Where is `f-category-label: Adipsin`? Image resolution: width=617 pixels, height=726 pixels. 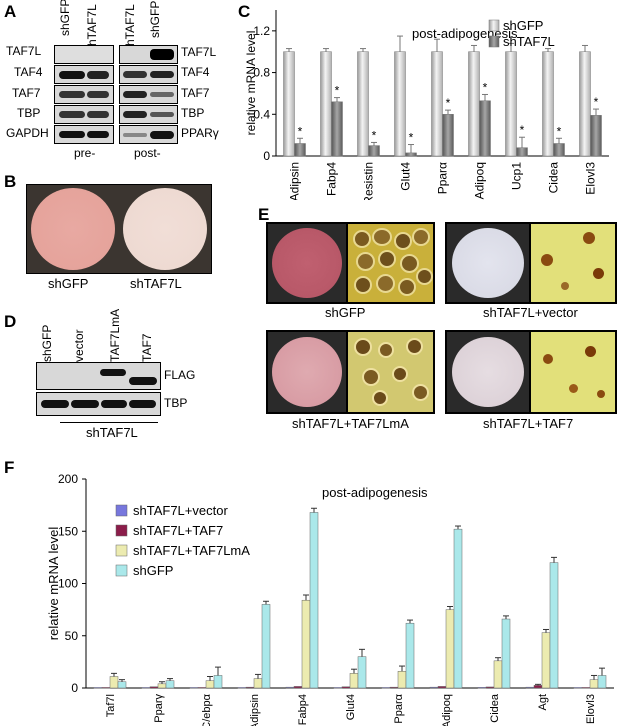
f-category-label: Adipsin is located at coordinates (255, 710).